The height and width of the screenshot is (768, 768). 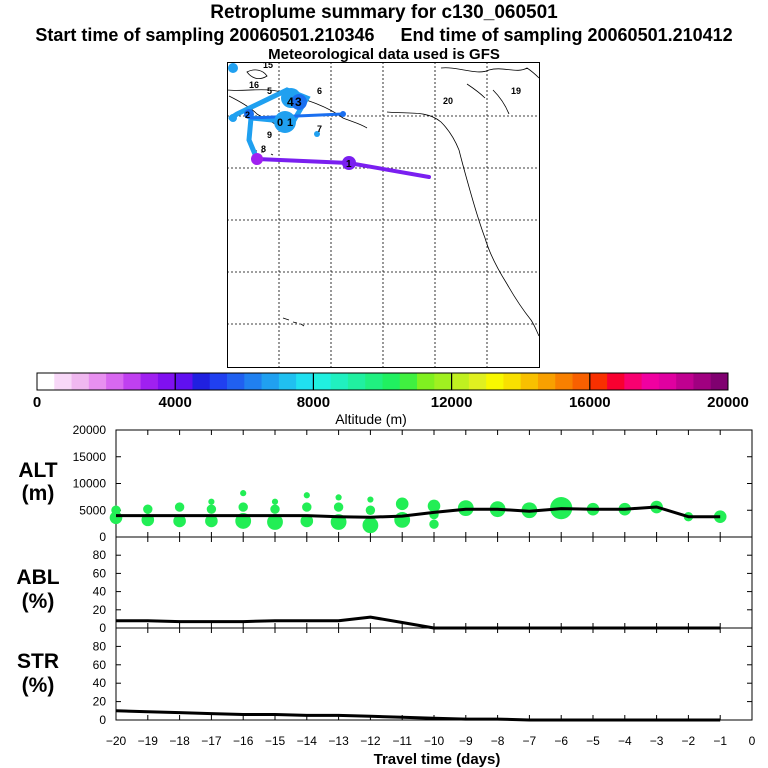 I want to click on plume-label: 7, so click(x=319, y=129).